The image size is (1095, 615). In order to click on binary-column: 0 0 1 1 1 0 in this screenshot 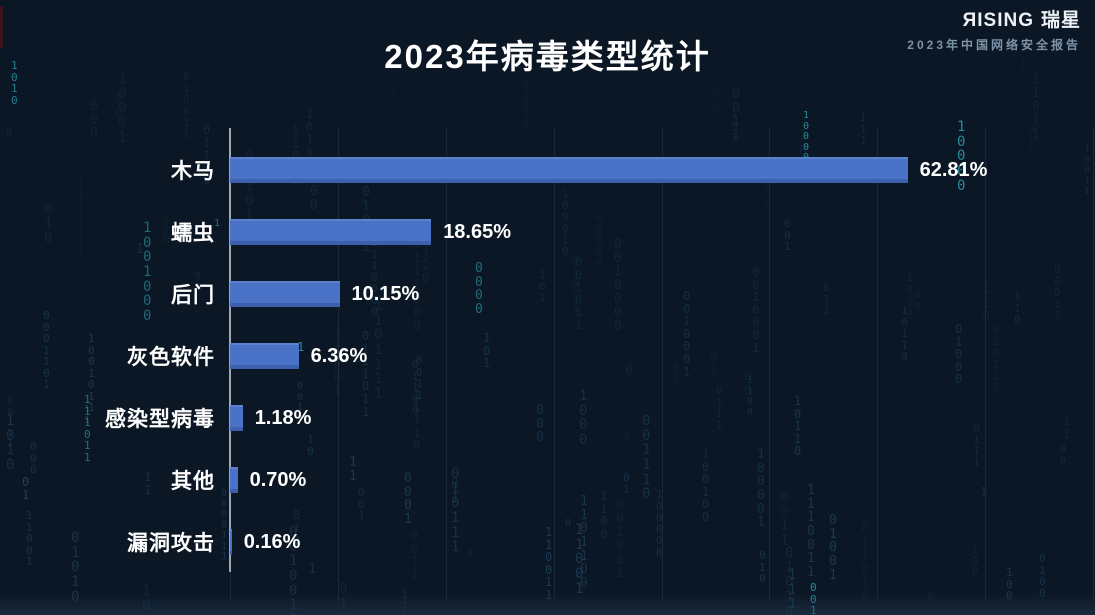, I will do `click(646, 458)`.